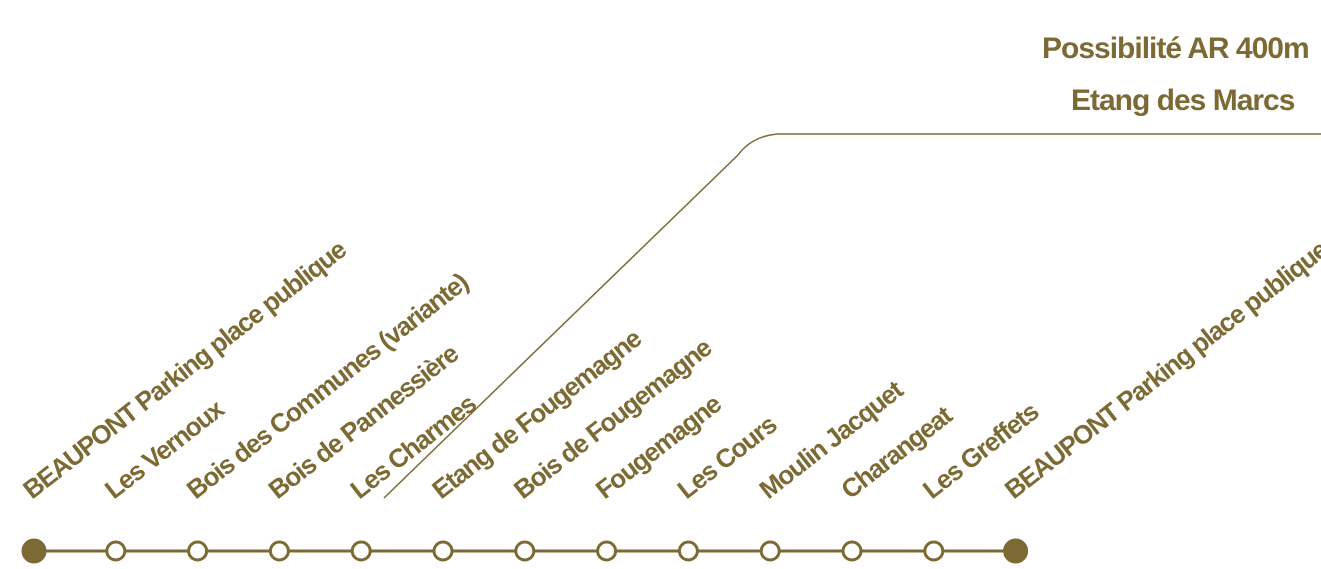 The height and width of the screenshot is (569, 1321). Describe the element at coordinates (1160, 369) in the screenshot. I see `stop-label-13: BEAUPONT Parking place publique` at that location.